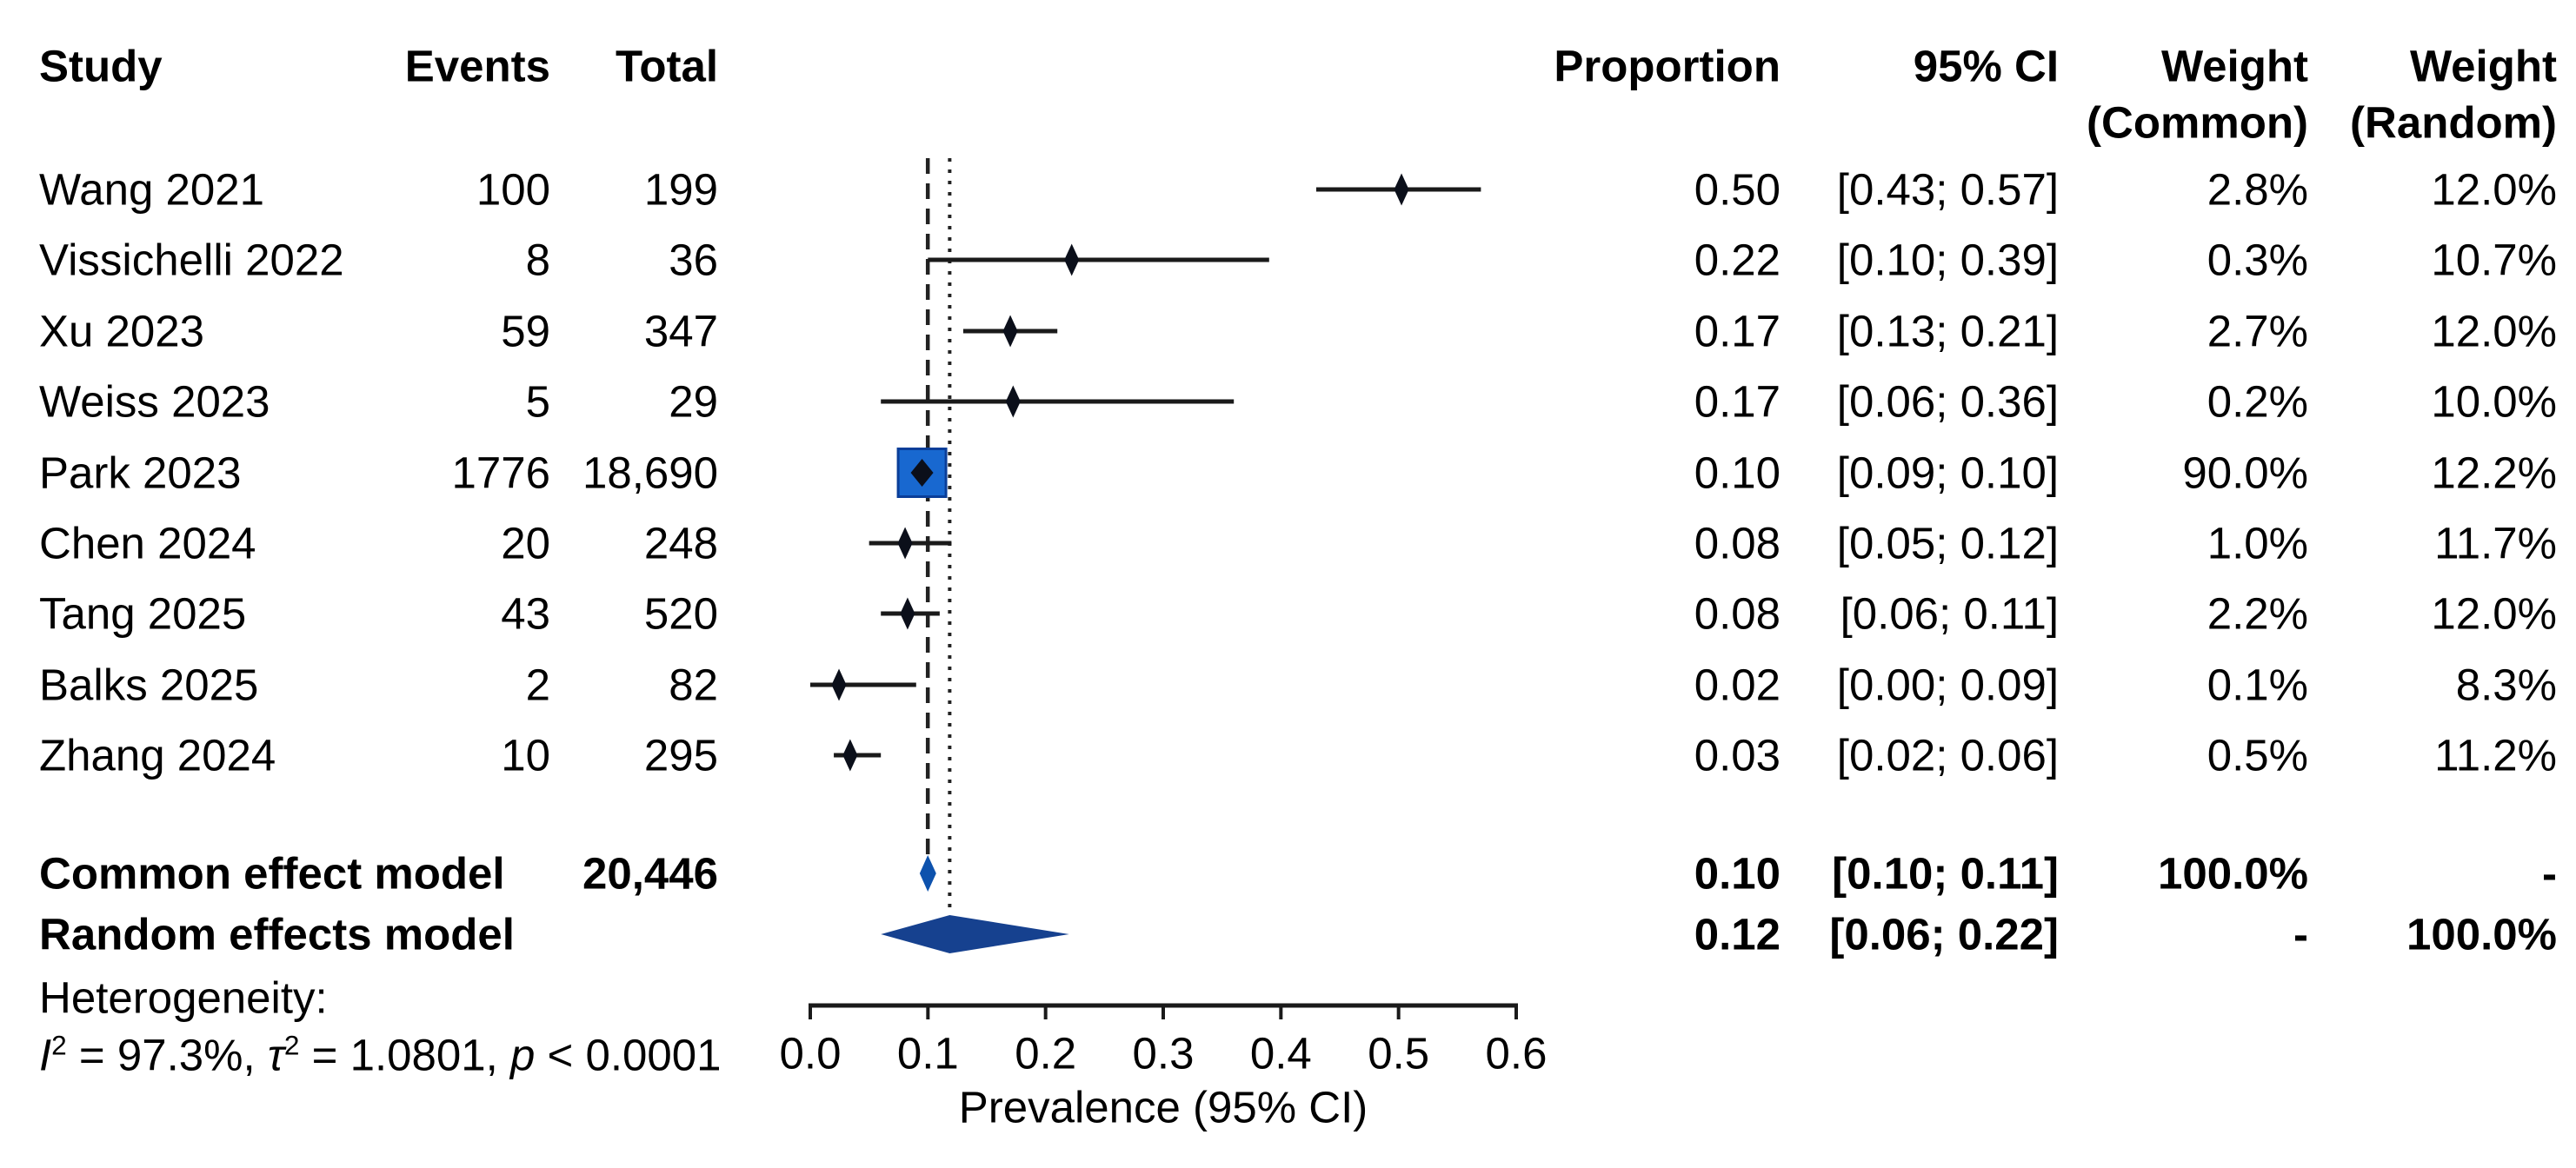 The image size is (2576, 1168). What do you see at coordinates (140, 473) in the screenshot?
I see `study-row-study: Park 2023` at bounding box center [140, 473].